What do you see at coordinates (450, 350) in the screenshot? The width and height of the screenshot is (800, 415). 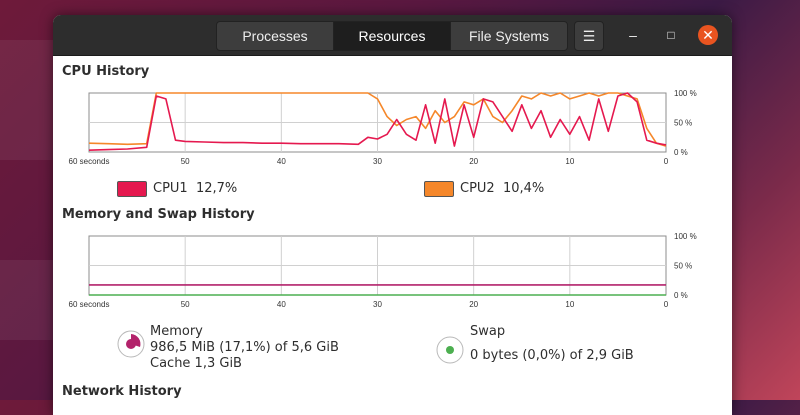 I see `swap-pie-icon` at bounding box center [450, 350].